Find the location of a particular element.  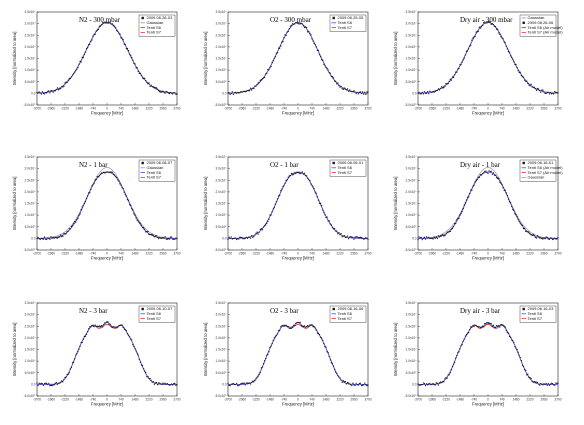

y-tick-label: -5.0x10⁵ is located at coordinates (411, 105).